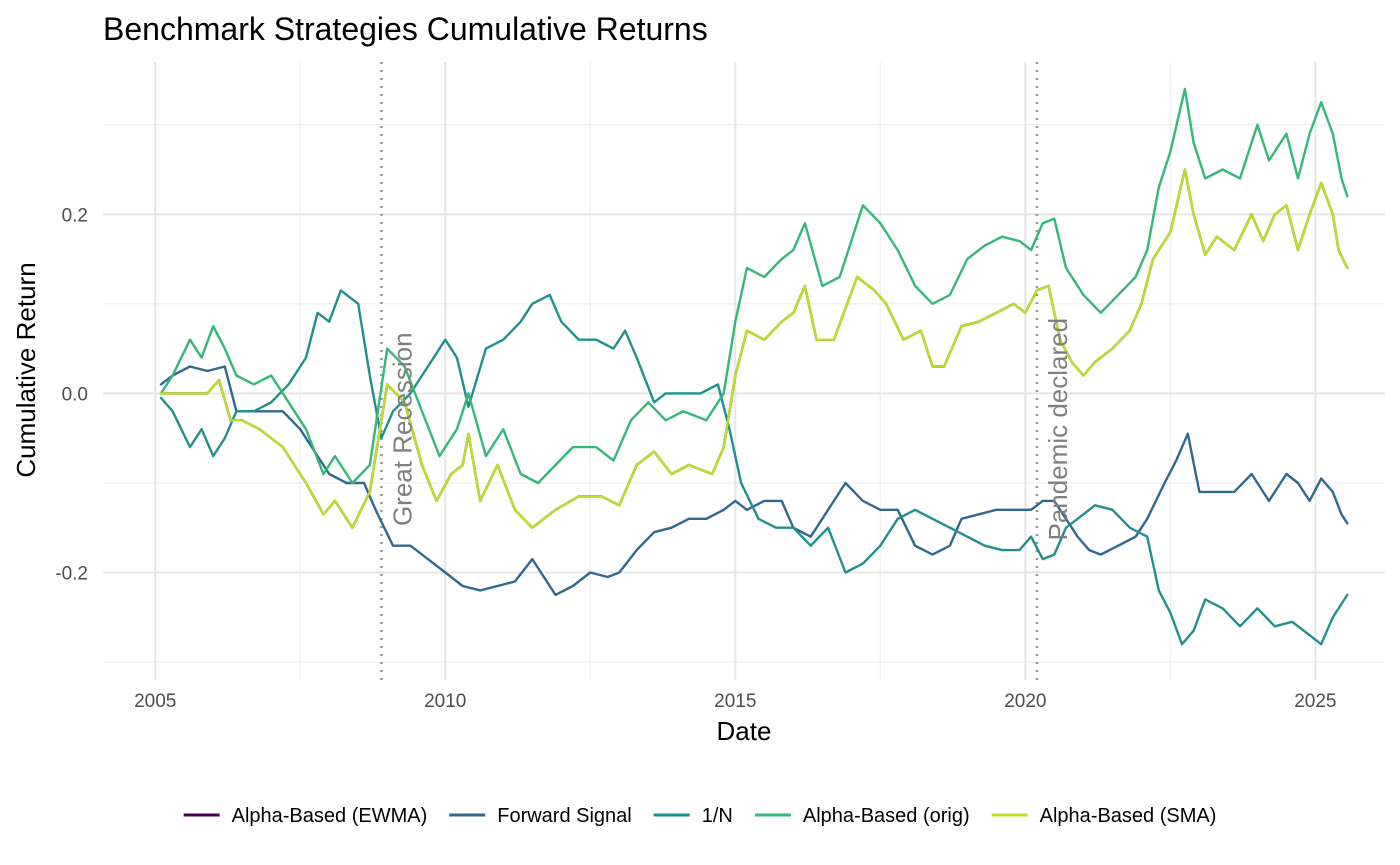 This screenshot has height=865, width=1400. Describe the element at coordinates (75, 394) in the screenshot. I see `y-tick-label: 0.0` at that location.